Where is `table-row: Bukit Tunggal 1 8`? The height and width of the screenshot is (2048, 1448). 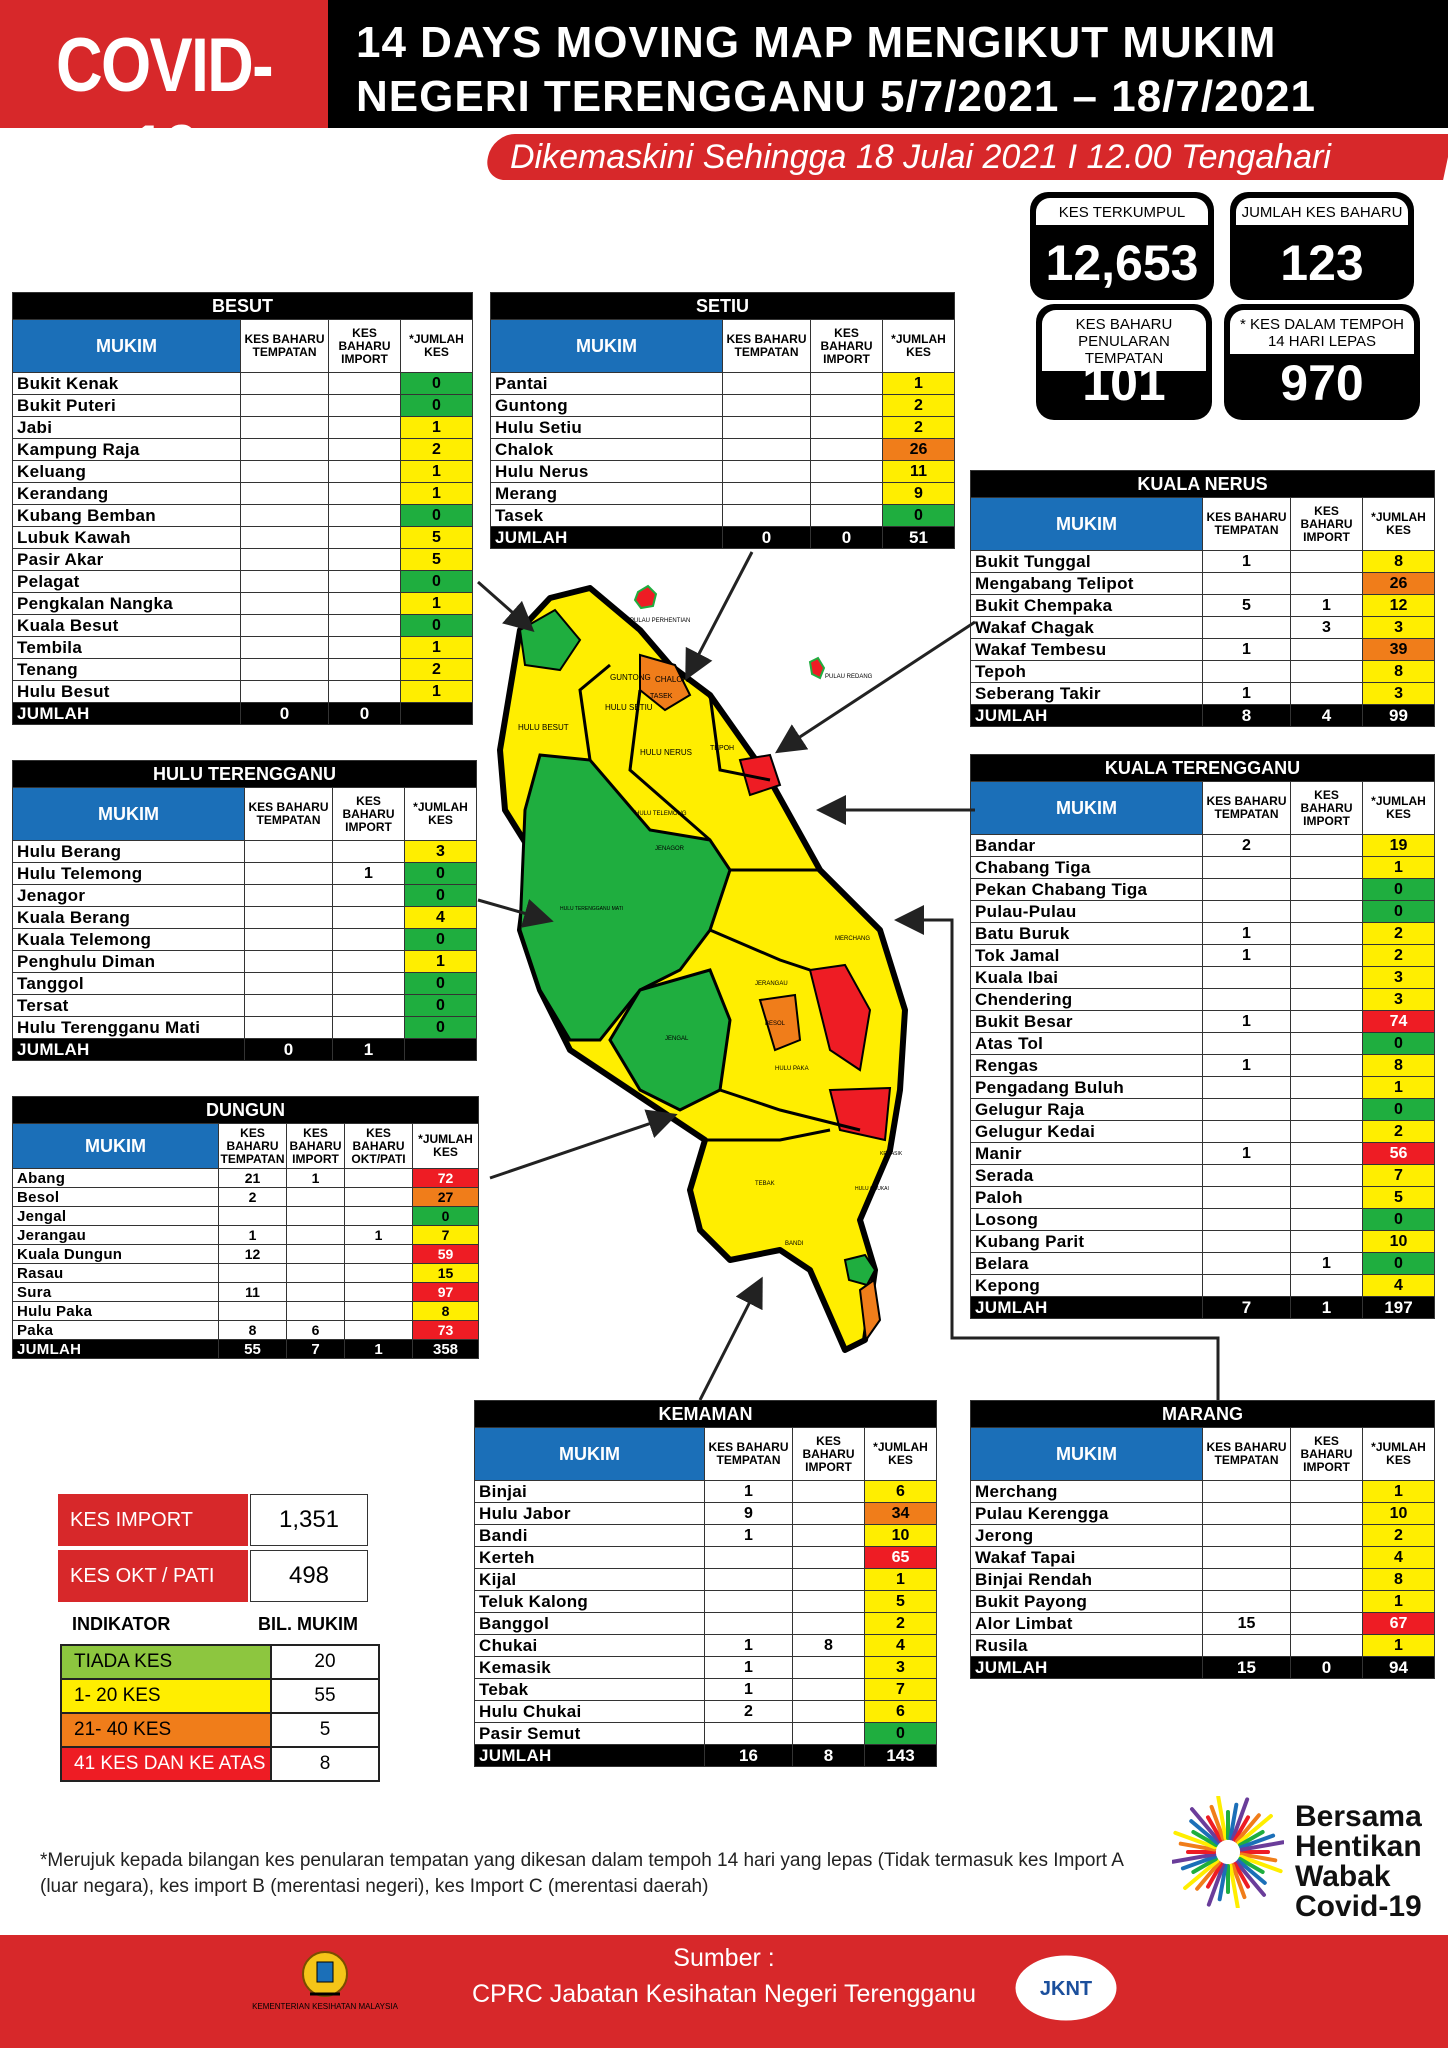
table-row: Bukit Tunggal 1 8 is located at coordinates (1203, 561).